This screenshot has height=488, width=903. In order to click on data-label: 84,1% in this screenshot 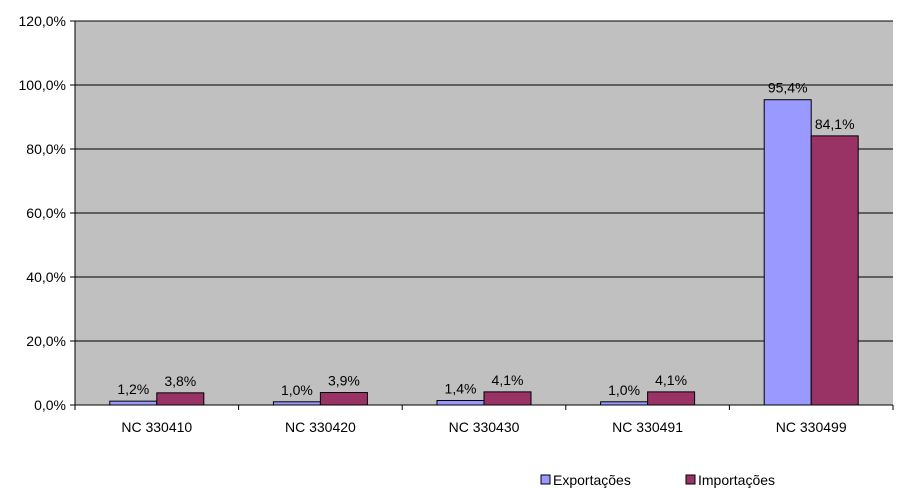, I will do `click(835, 124)`.